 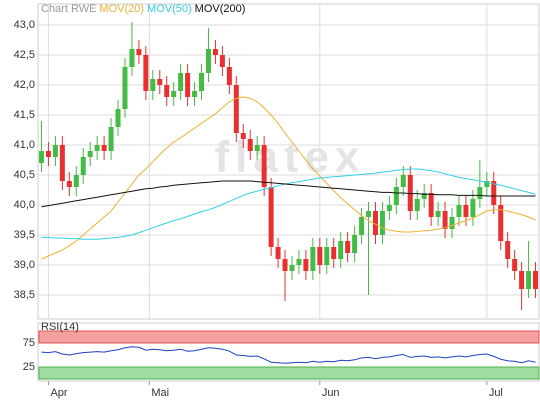 I want to click on legend-entry: MOV(200), so click(x=220, y=9).